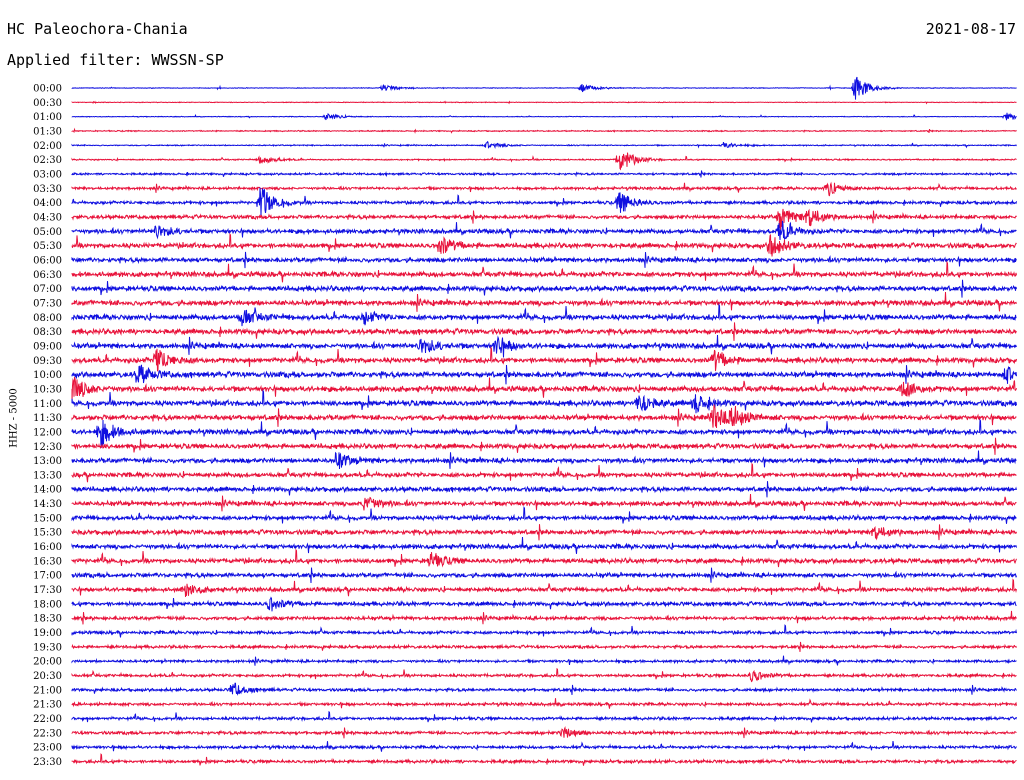 This screenshot has width=1024, height=780. Describe the element at coordinates (544, 675) in the screenshot. I see `seismic-trace-2030` at that location.